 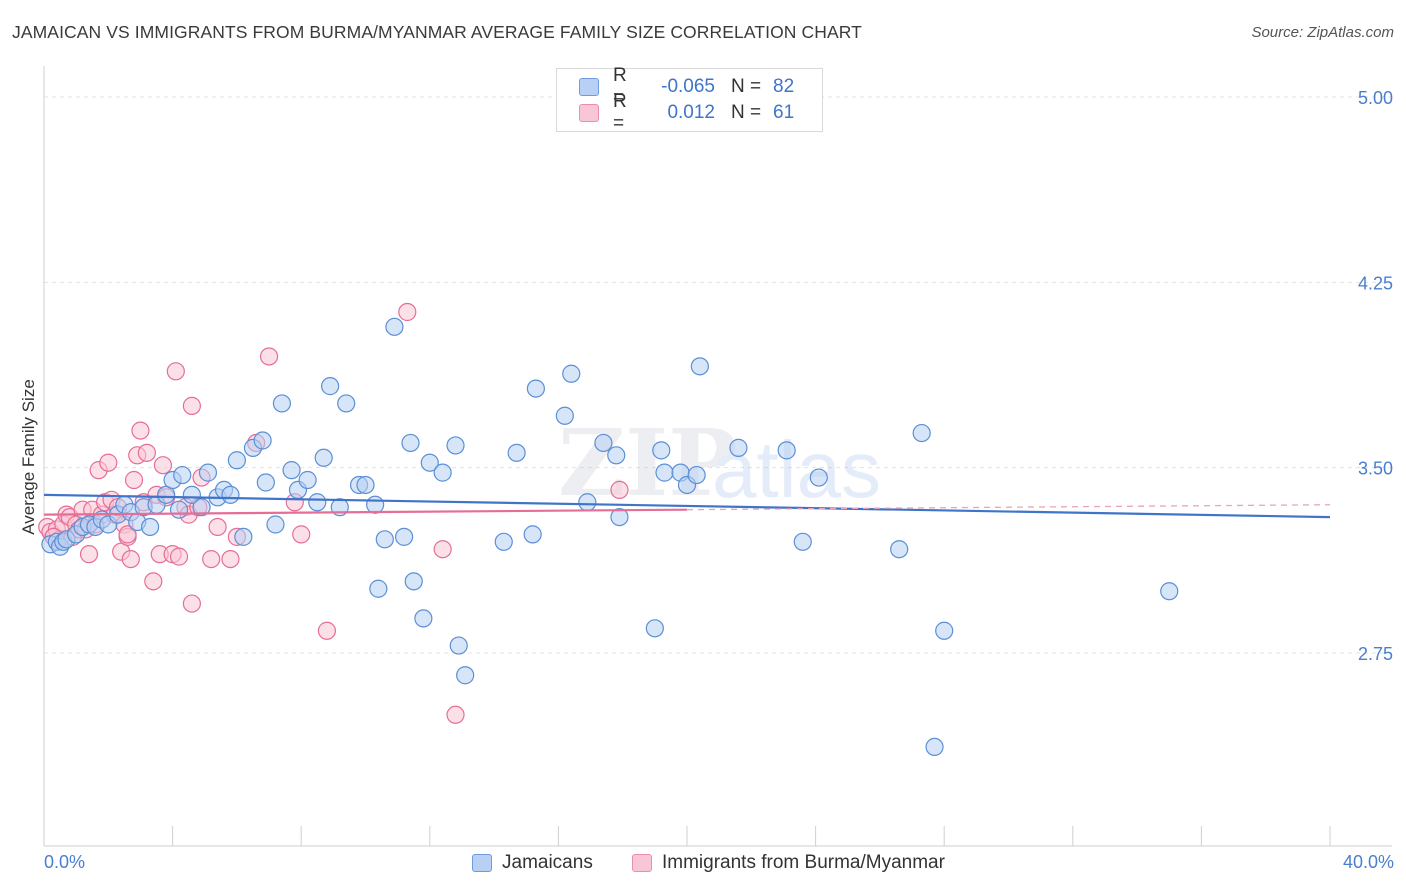 I want to click on y-tick-label-3: 2.75, so click(x=1375, y=654).